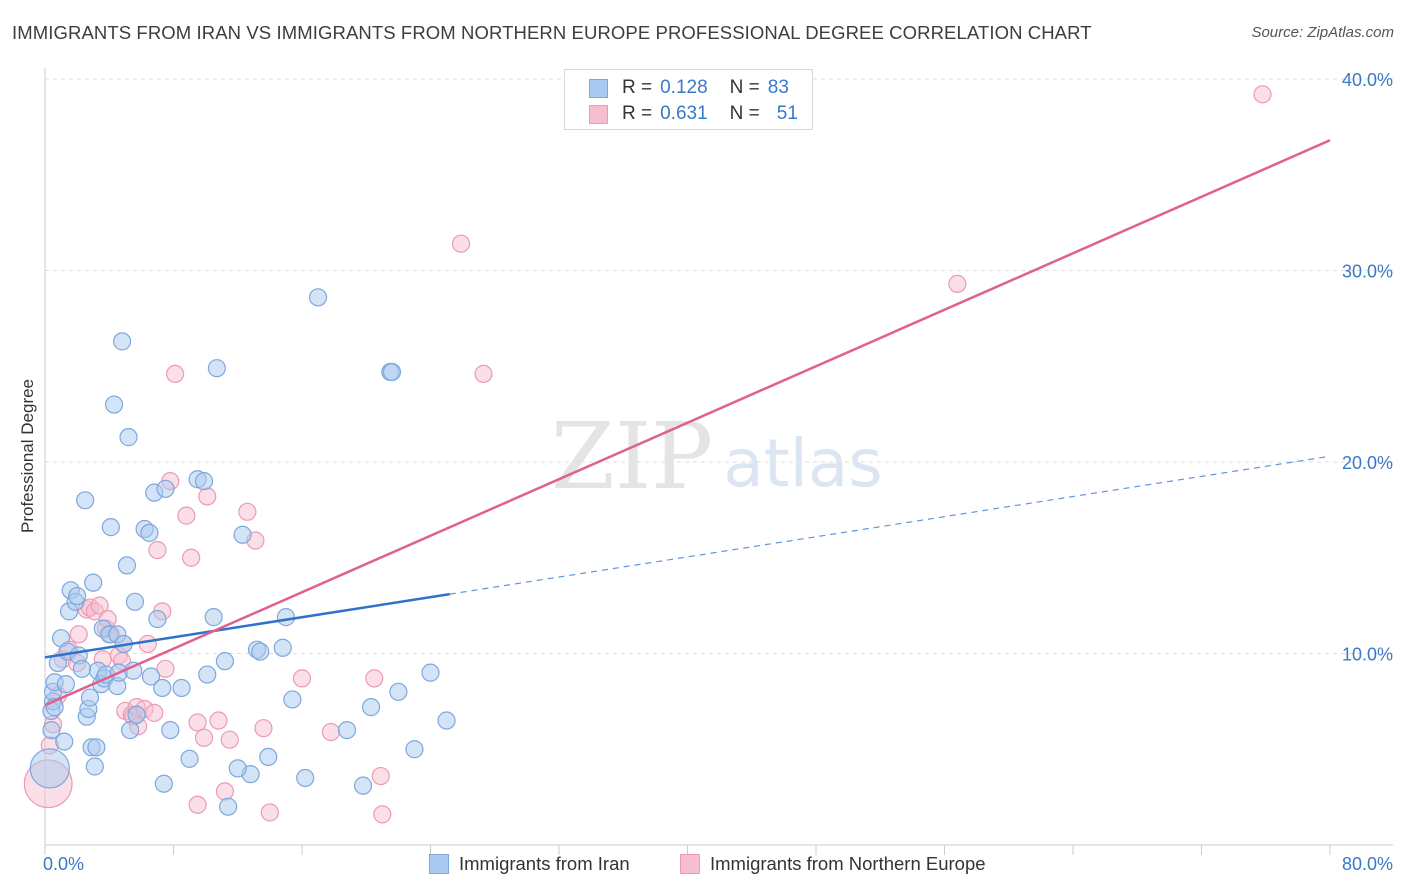  Describe the element at coordinates (598, 88) in the screenshot. I see `legend-swatch-iran` at that location.